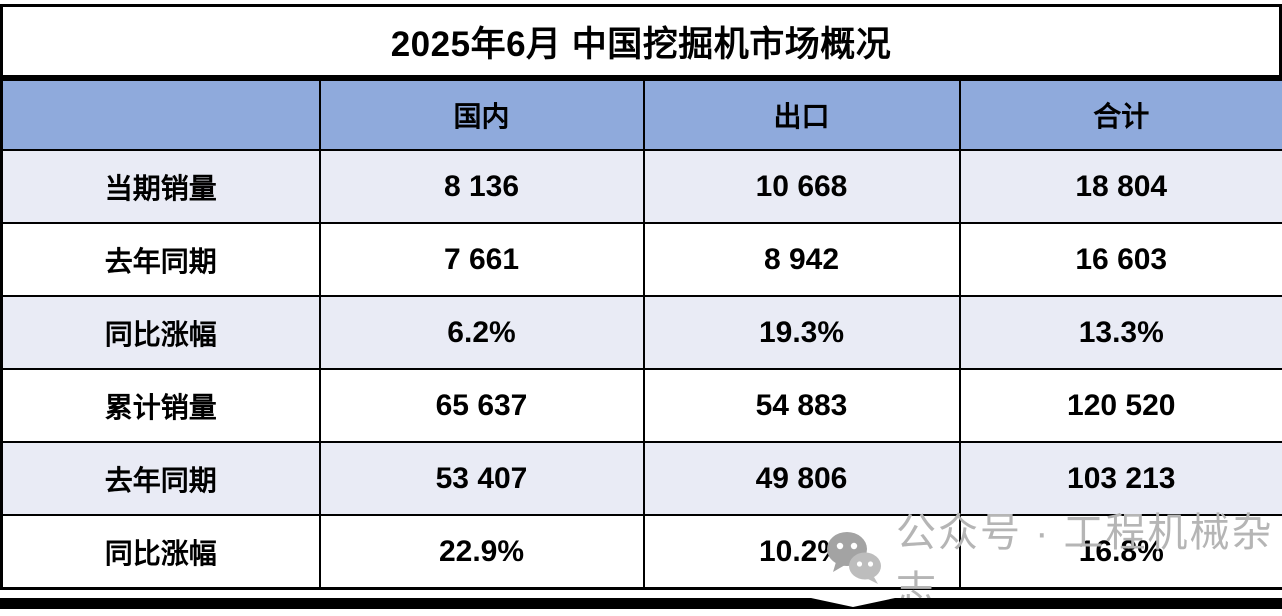  Describe the element at coordinates (802, 405) in the screenshot. I see `cell-export: 54 883` at that location.